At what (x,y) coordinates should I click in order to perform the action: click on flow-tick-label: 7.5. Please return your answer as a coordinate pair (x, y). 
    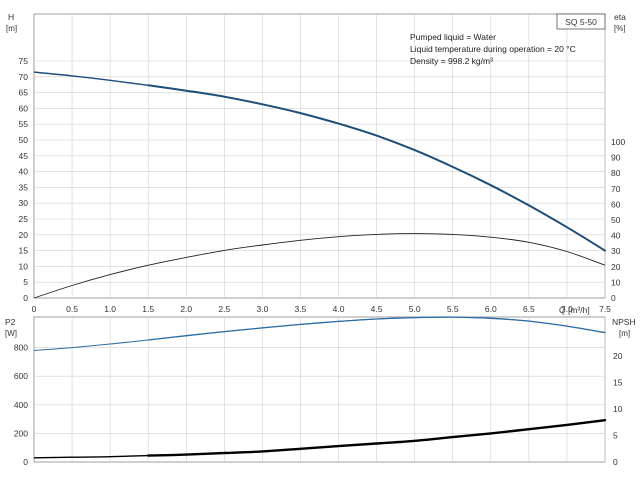
    Looking at the image, I should click on (605, 309).